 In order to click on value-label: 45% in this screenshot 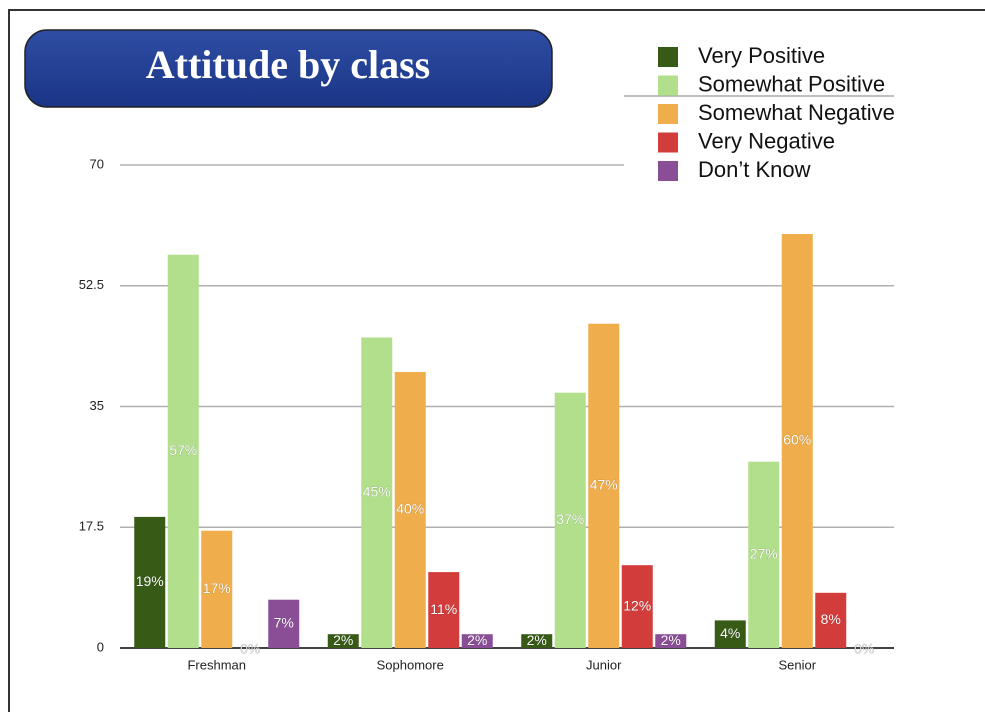, I will do `click(377, 491)`.